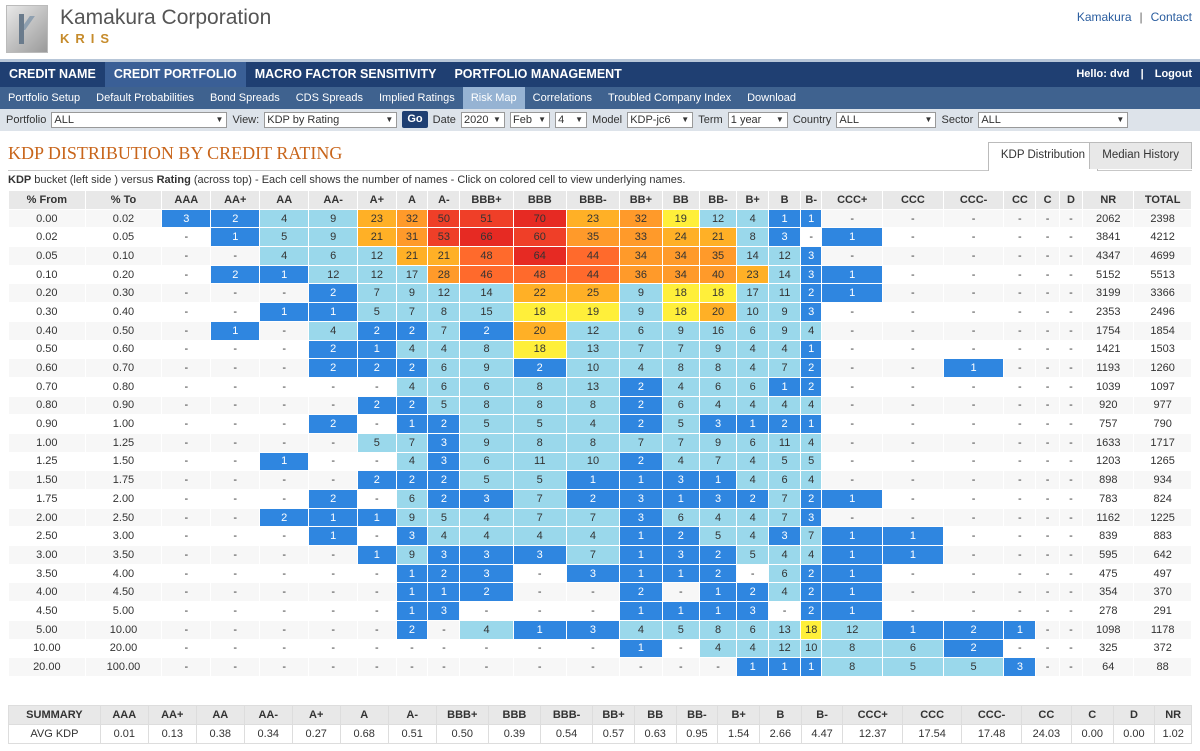  Describe the element at coordinates (27, 29) in the screenshot. I see `kamakura-logo-icon` at that location.